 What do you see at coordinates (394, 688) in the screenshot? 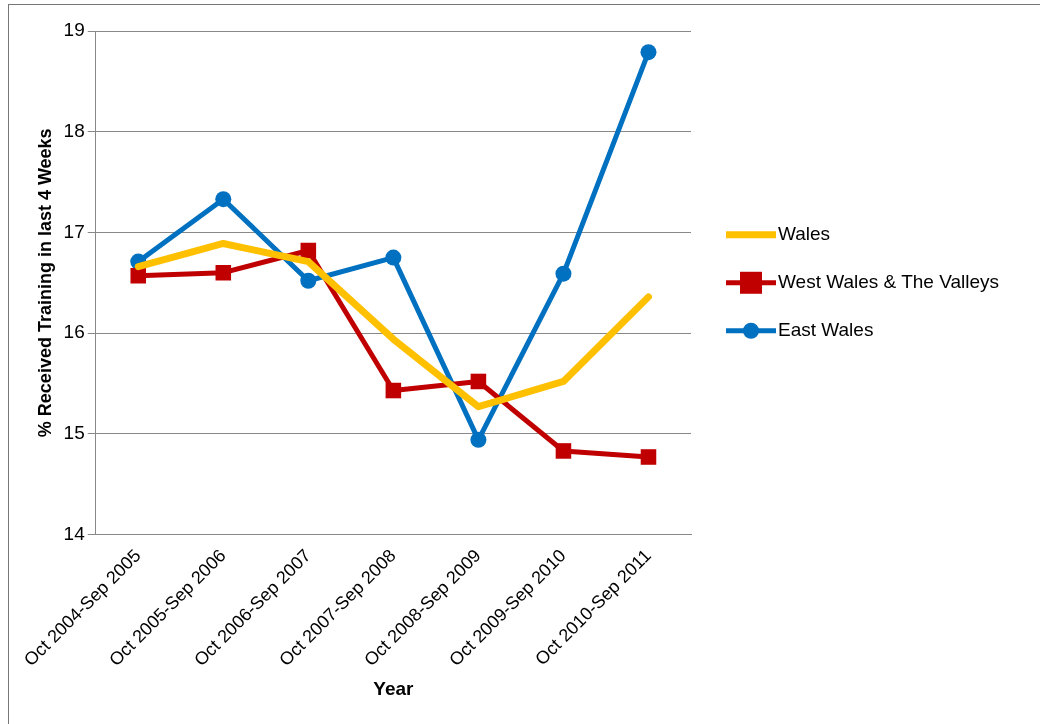
I see `x-axis-title: Year` at bounding box center [394, 688].